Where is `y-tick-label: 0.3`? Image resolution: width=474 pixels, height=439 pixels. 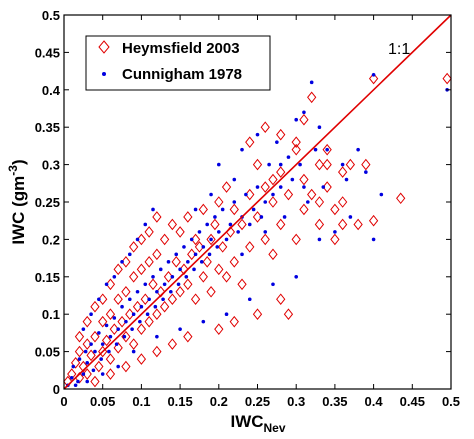
y-tick-label: 0.3 is located at coordinates (51, 165).